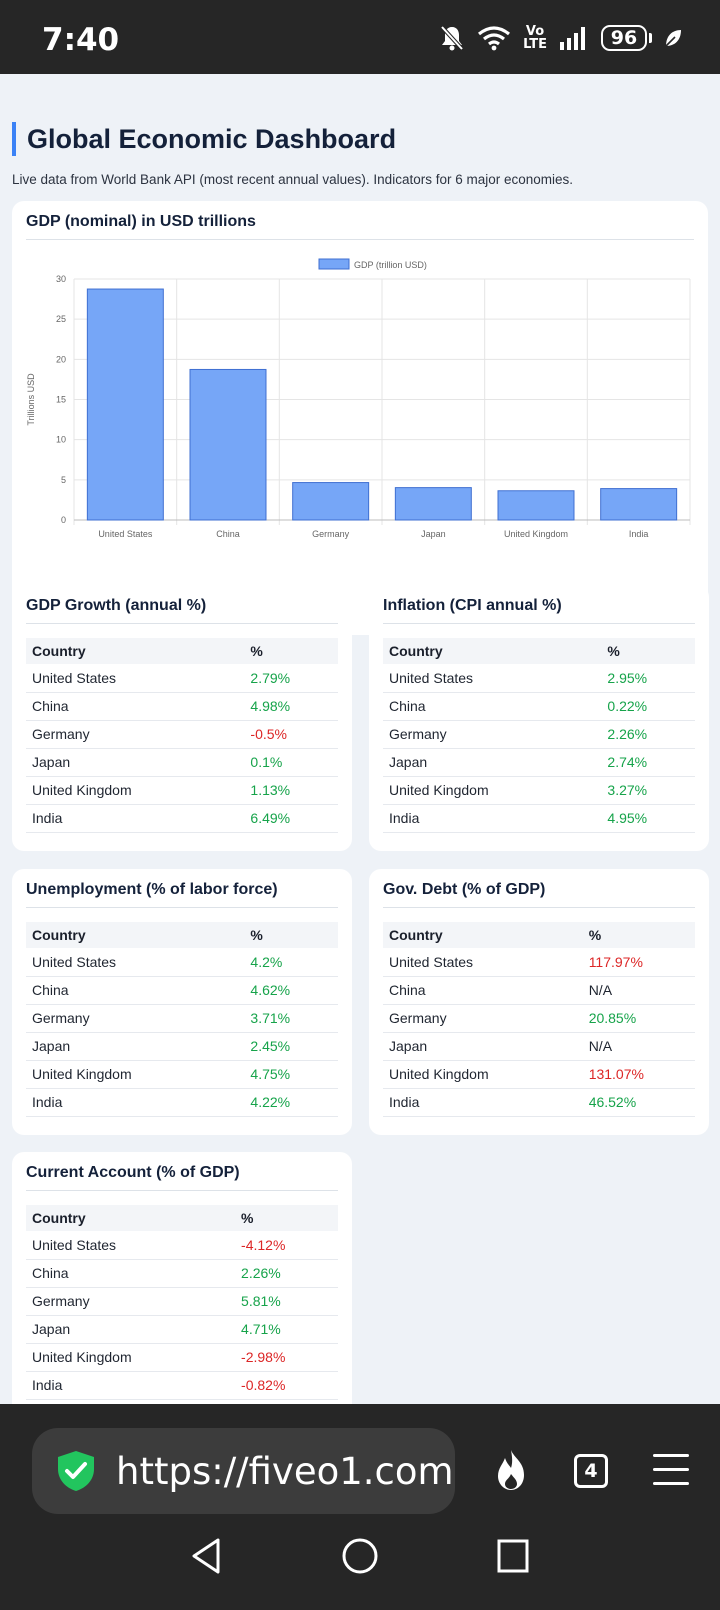  Describe the element at coordinates (433, 504) in the screenshot. I see `bar-japan` at that location.